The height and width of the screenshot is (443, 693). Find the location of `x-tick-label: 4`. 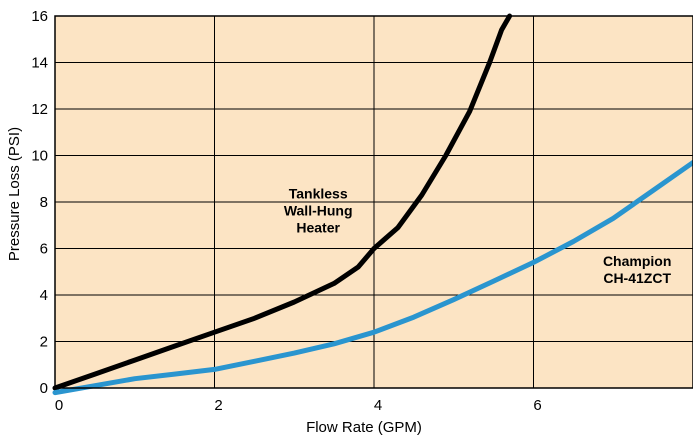

x-tick-label: 4 is located at coordinates (378, 405).